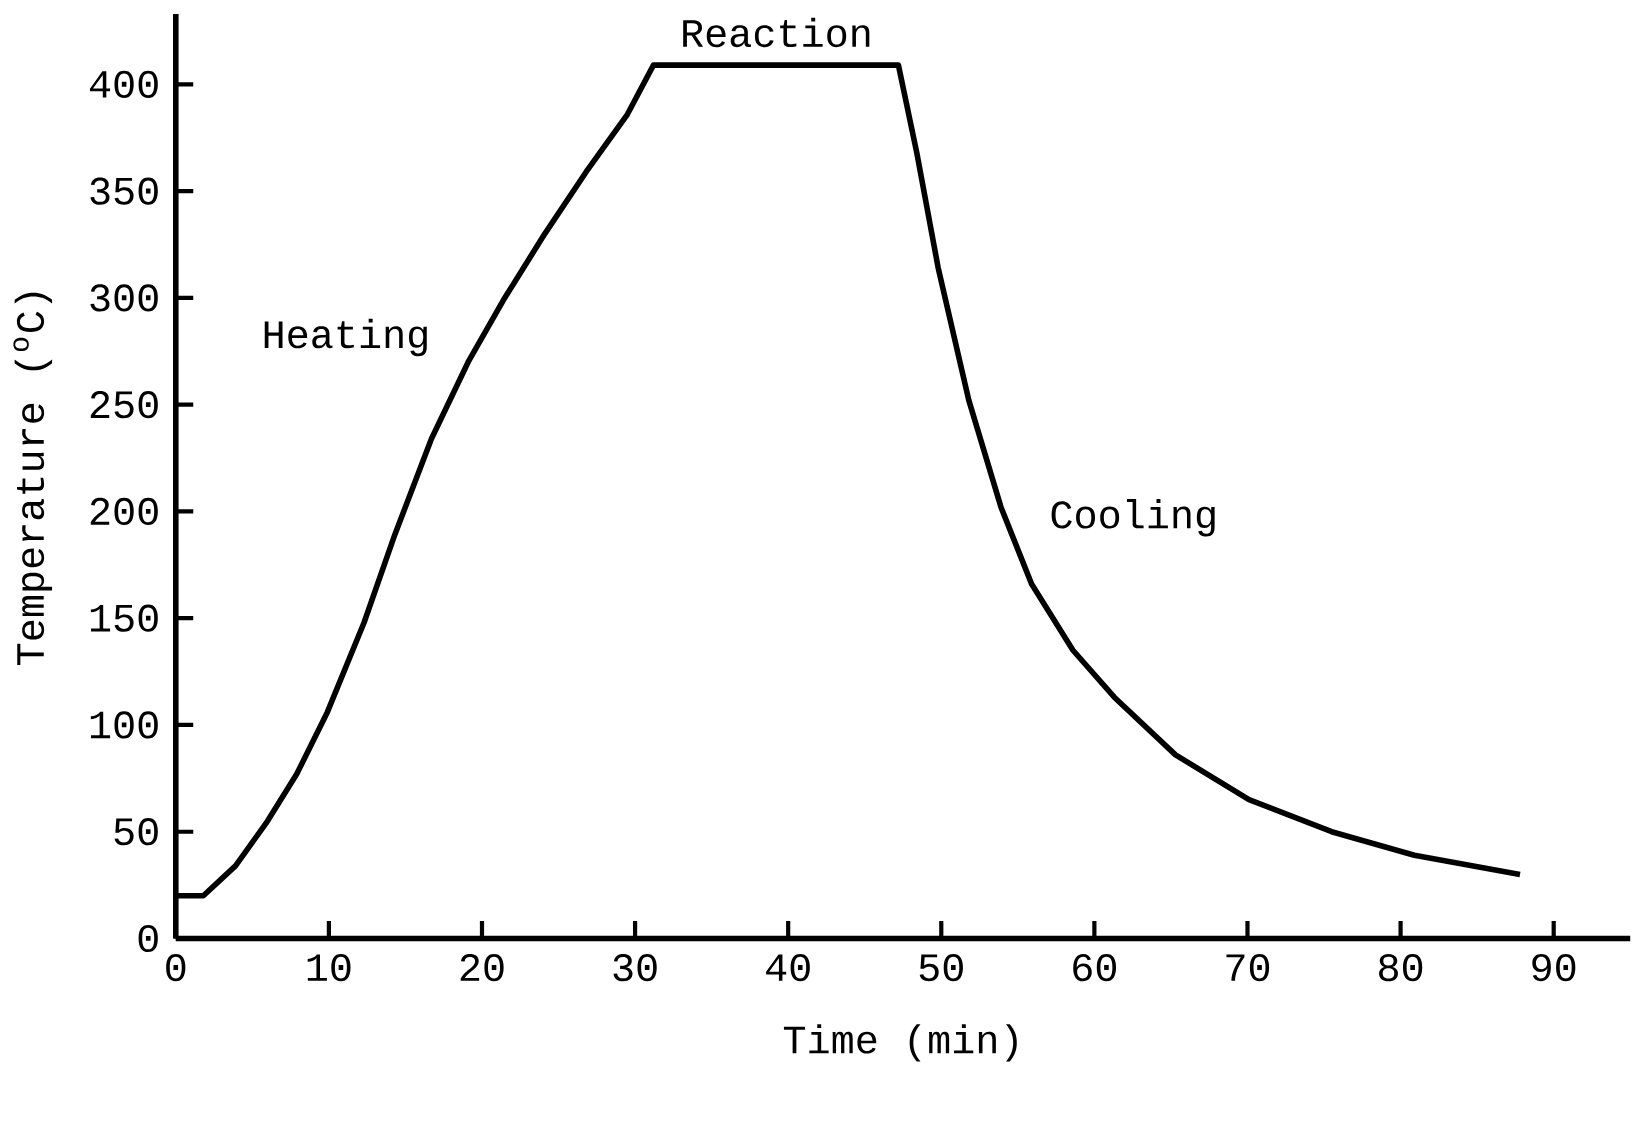  What do you see at coordinates (124, 191) in the screenshot?
I see `y-tick-label: 350` at bounding box center [124, 191].